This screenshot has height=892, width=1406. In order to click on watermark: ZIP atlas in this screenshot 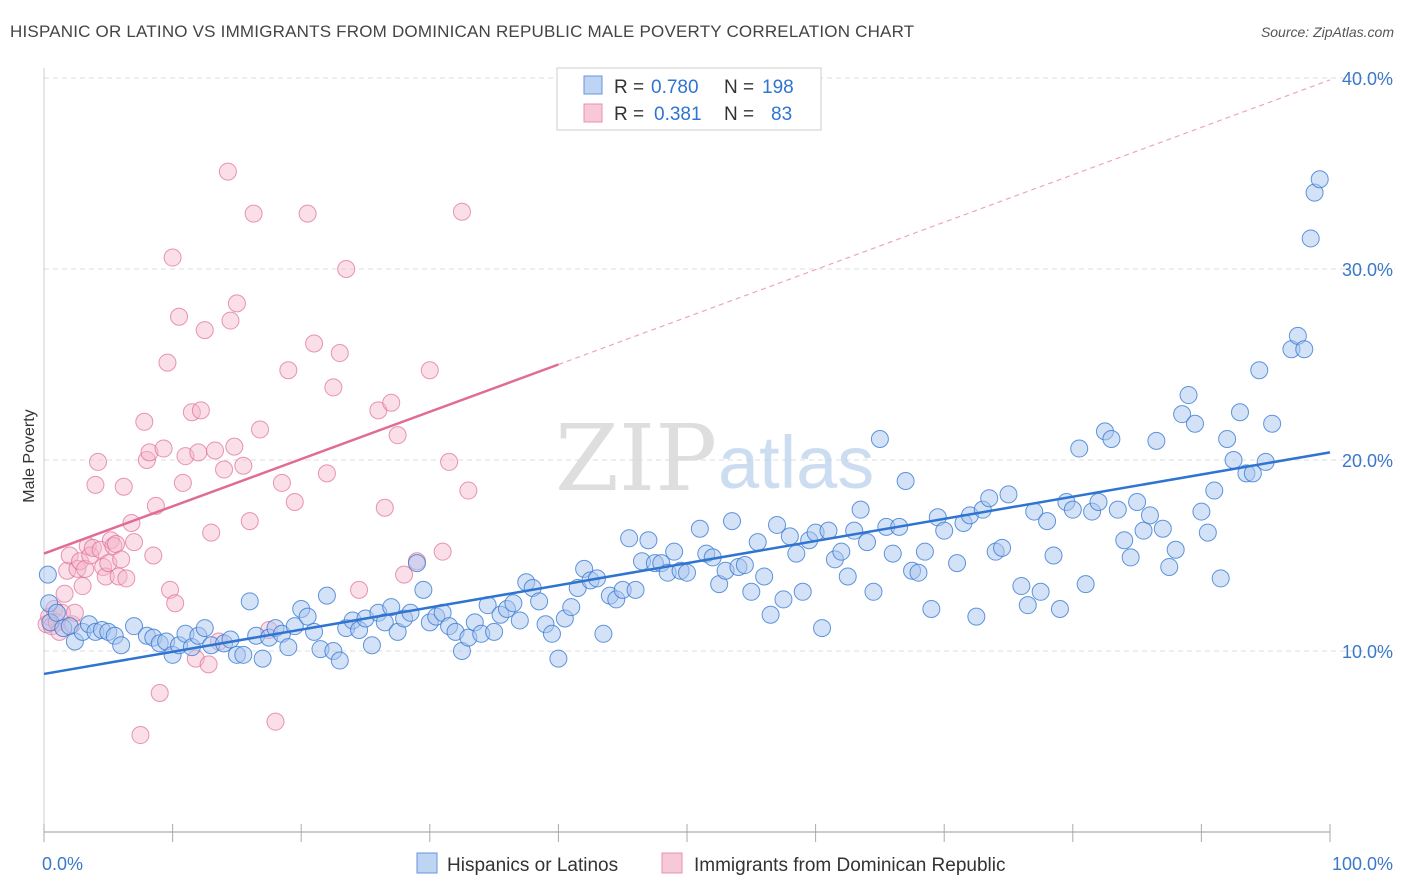, I will do `click(714, 458)`.